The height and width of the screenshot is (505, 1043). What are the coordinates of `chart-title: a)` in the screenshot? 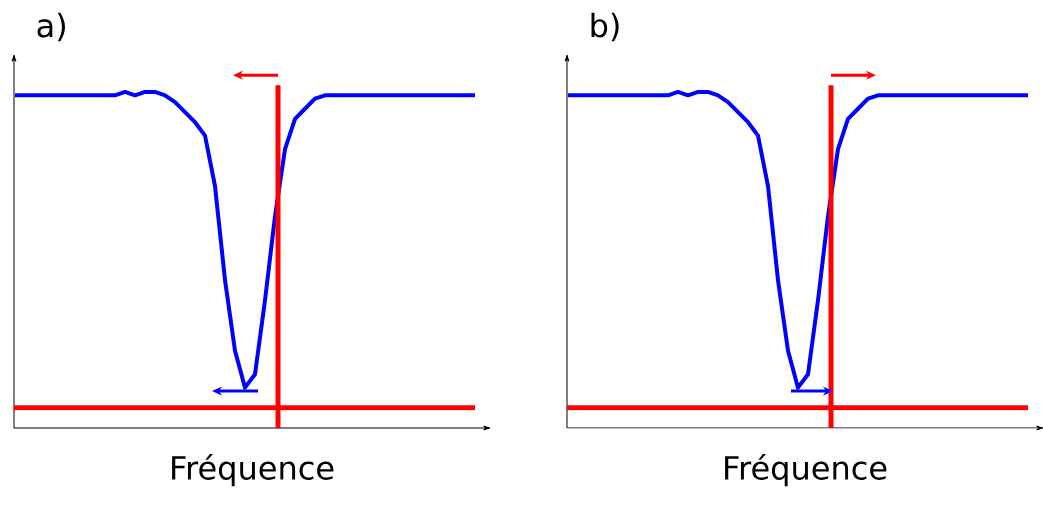 It's located at (51, 27).